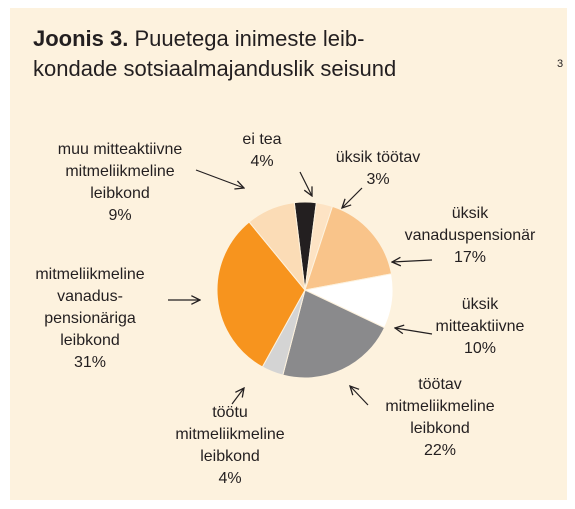 The width and height of the screenshot is (575, 509). Describe the element at coordinates (214, 68) in the screenshot. I see `title-line: kondade sotsiaalmajanduslik seisund` at that location.